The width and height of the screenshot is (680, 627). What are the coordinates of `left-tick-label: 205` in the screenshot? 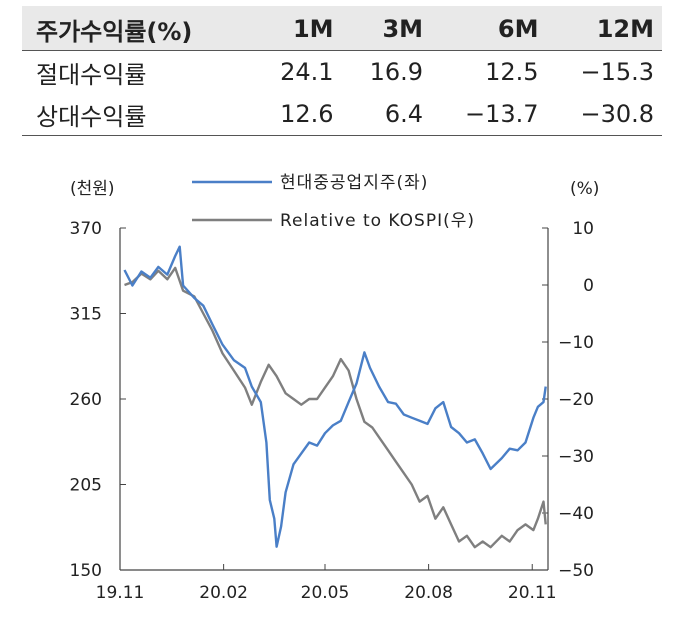 It's located at (86, 486).